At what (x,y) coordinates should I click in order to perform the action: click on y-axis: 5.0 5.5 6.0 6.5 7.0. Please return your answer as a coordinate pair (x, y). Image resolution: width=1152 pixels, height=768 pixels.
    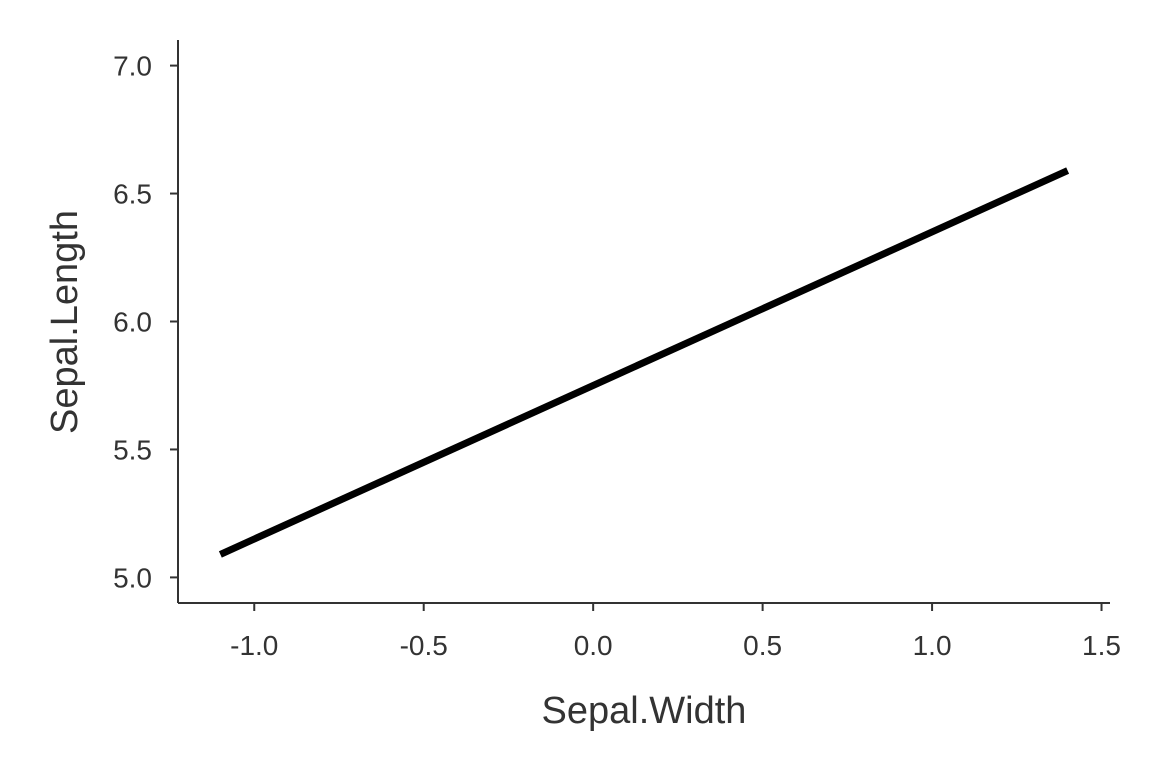
    Looking at the image, I should click on (146, 321).